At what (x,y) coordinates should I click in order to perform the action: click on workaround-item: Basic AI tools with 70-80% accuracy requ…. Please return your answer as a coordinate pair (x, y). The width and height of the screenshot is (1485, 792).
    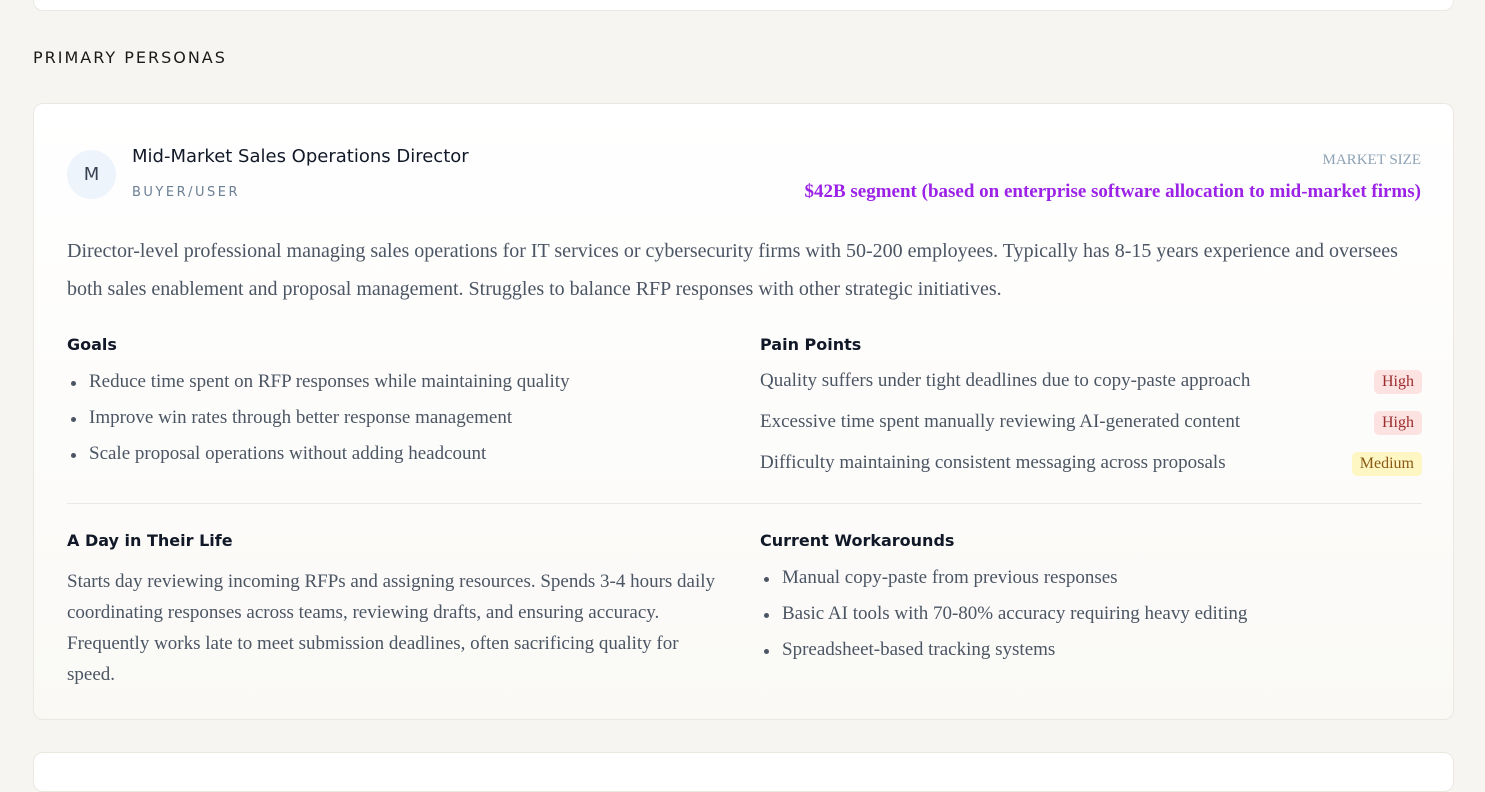
    Looking at the image, I should click on (1003, 621).